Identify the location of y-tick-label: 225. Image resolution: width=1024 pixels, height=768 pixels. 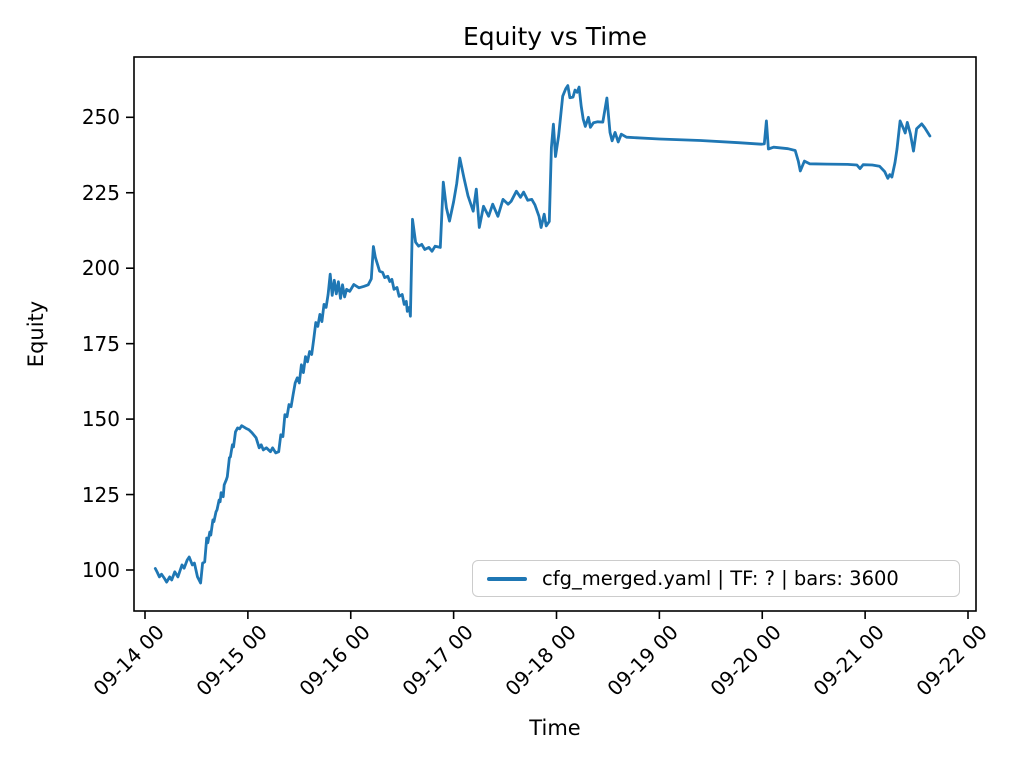
(100, 192).